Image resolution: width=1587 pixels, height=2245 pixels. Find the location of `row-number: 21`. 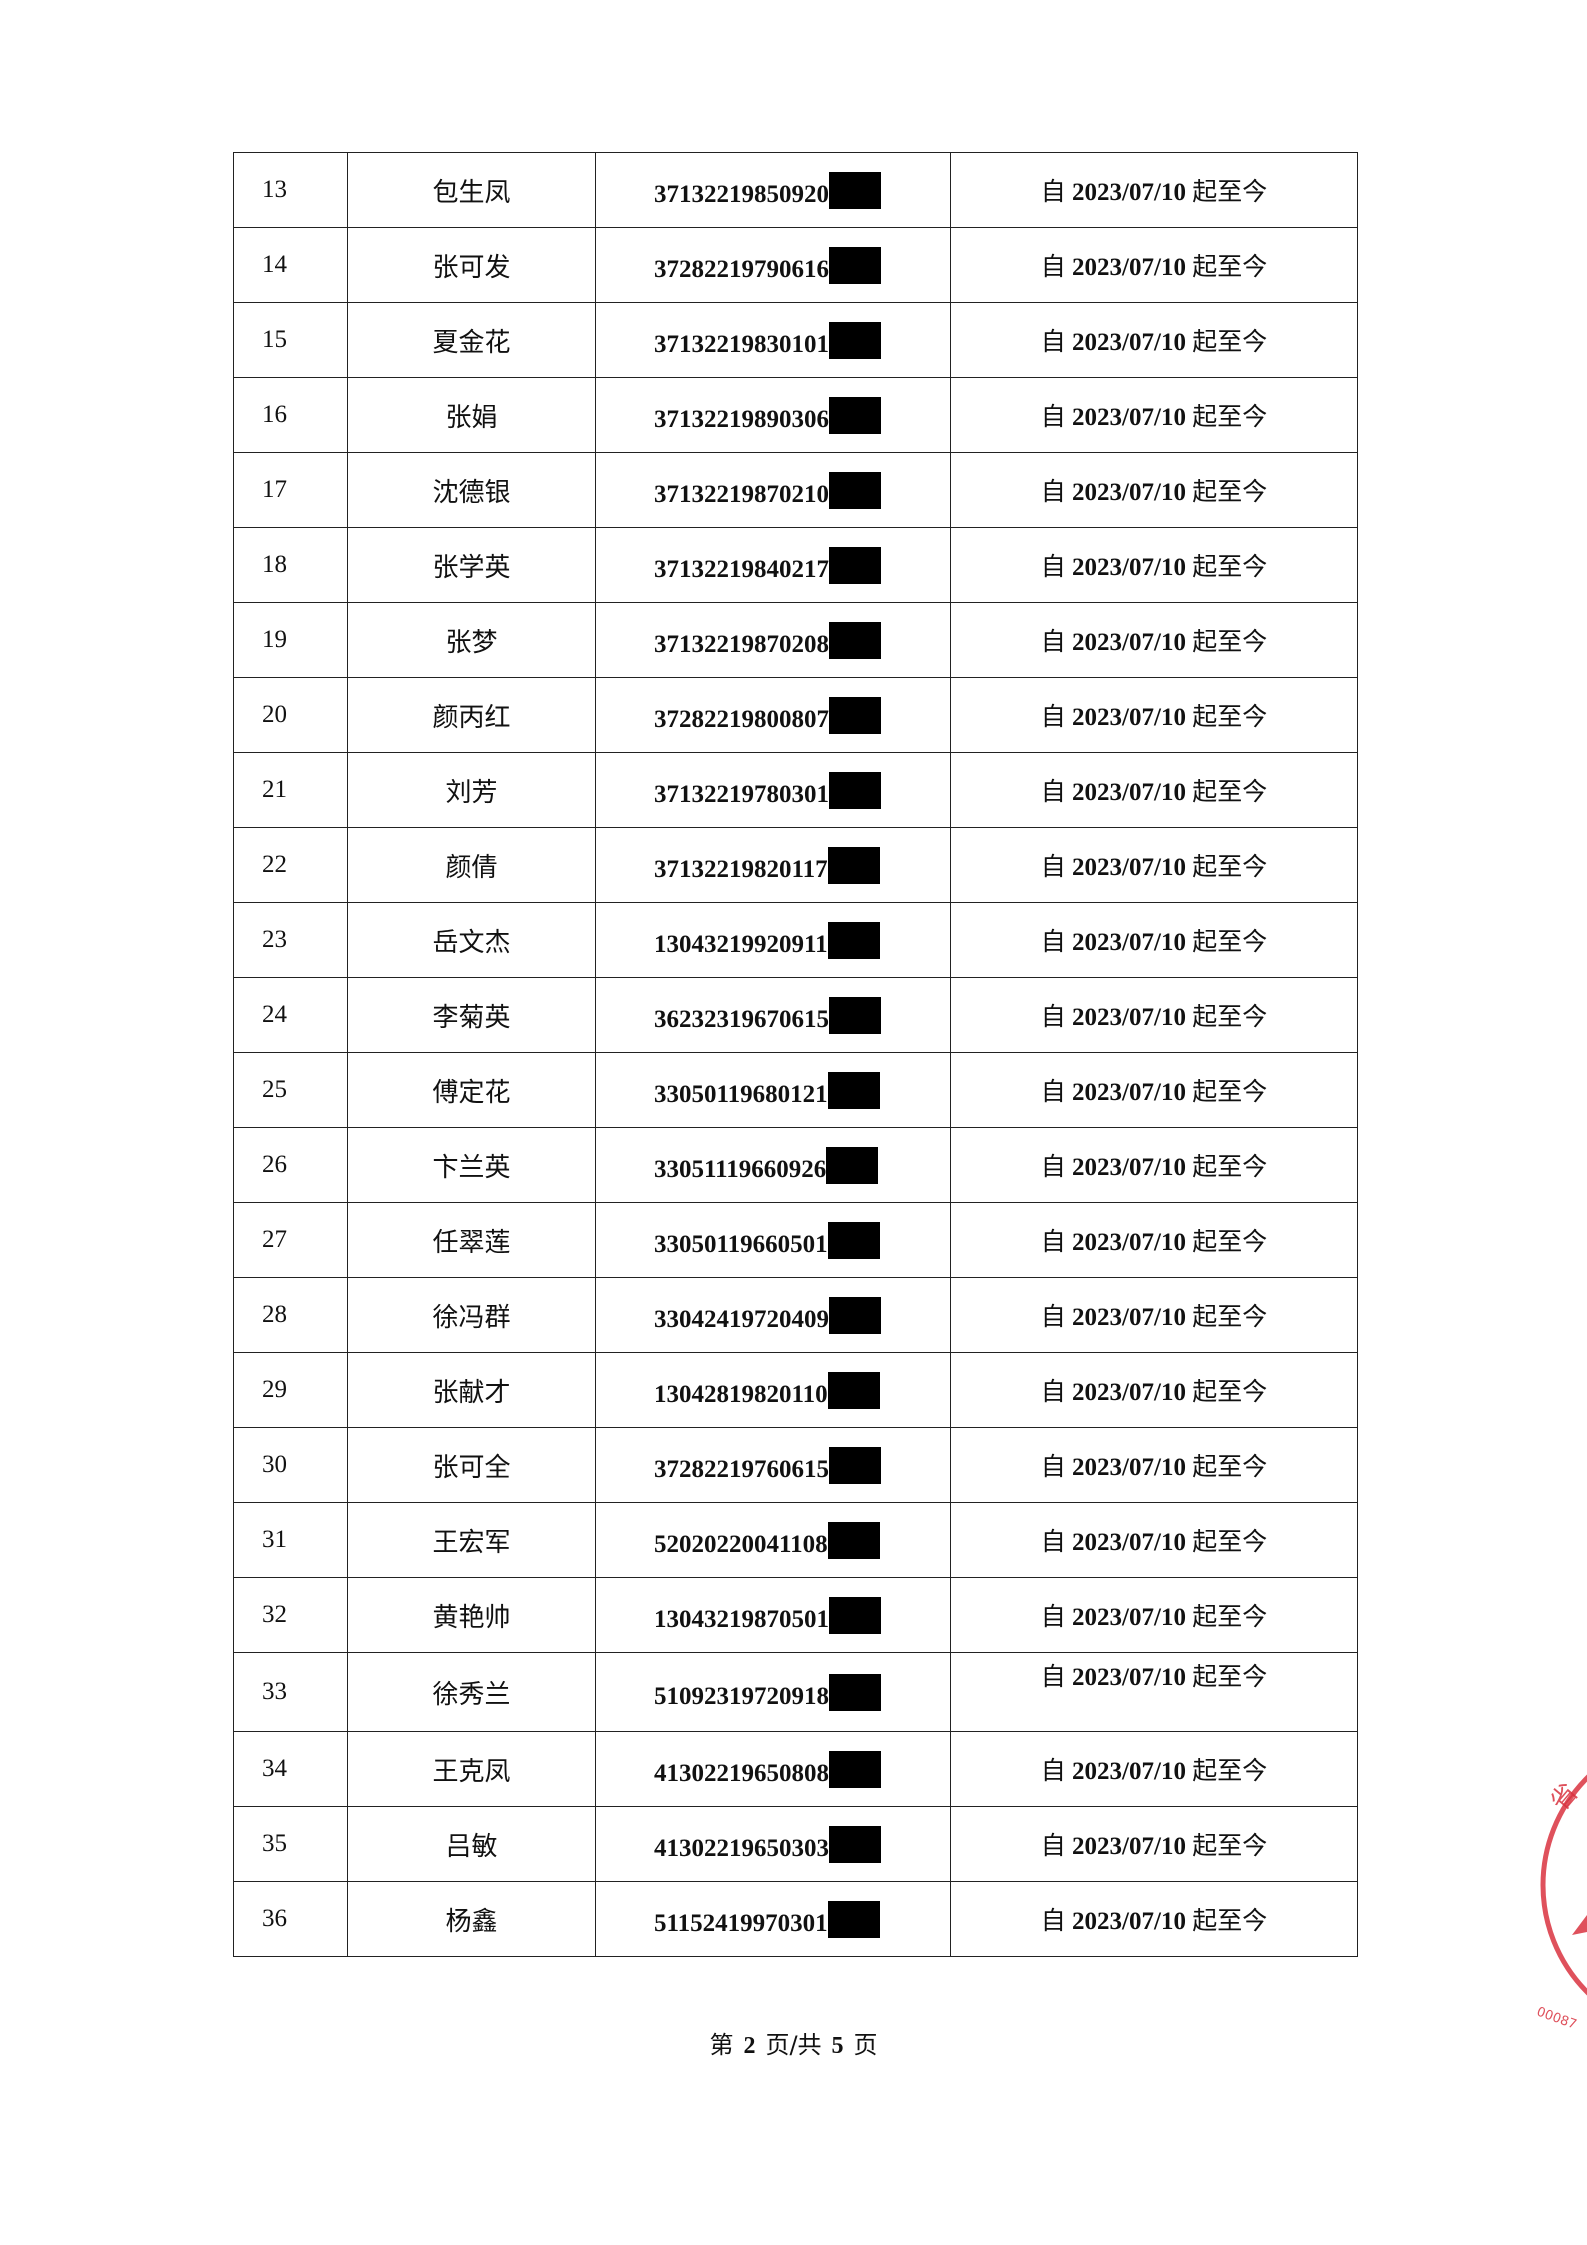

row-number: 21 is located at coordinates (290, 790).